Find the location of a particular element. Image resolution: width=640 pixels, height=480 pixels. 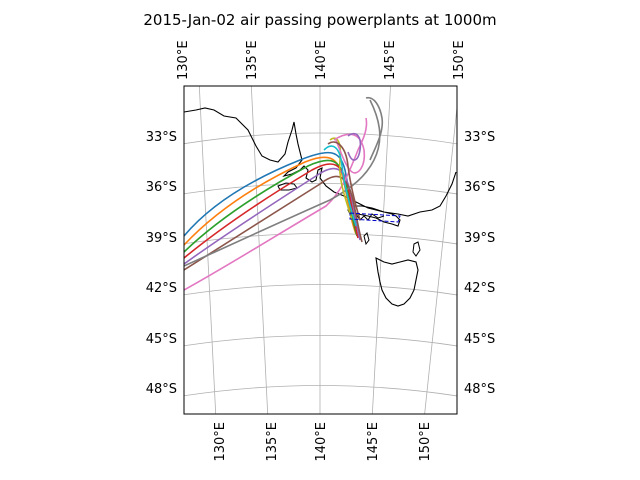

trajectory-group is located at coordinates (284, 193).